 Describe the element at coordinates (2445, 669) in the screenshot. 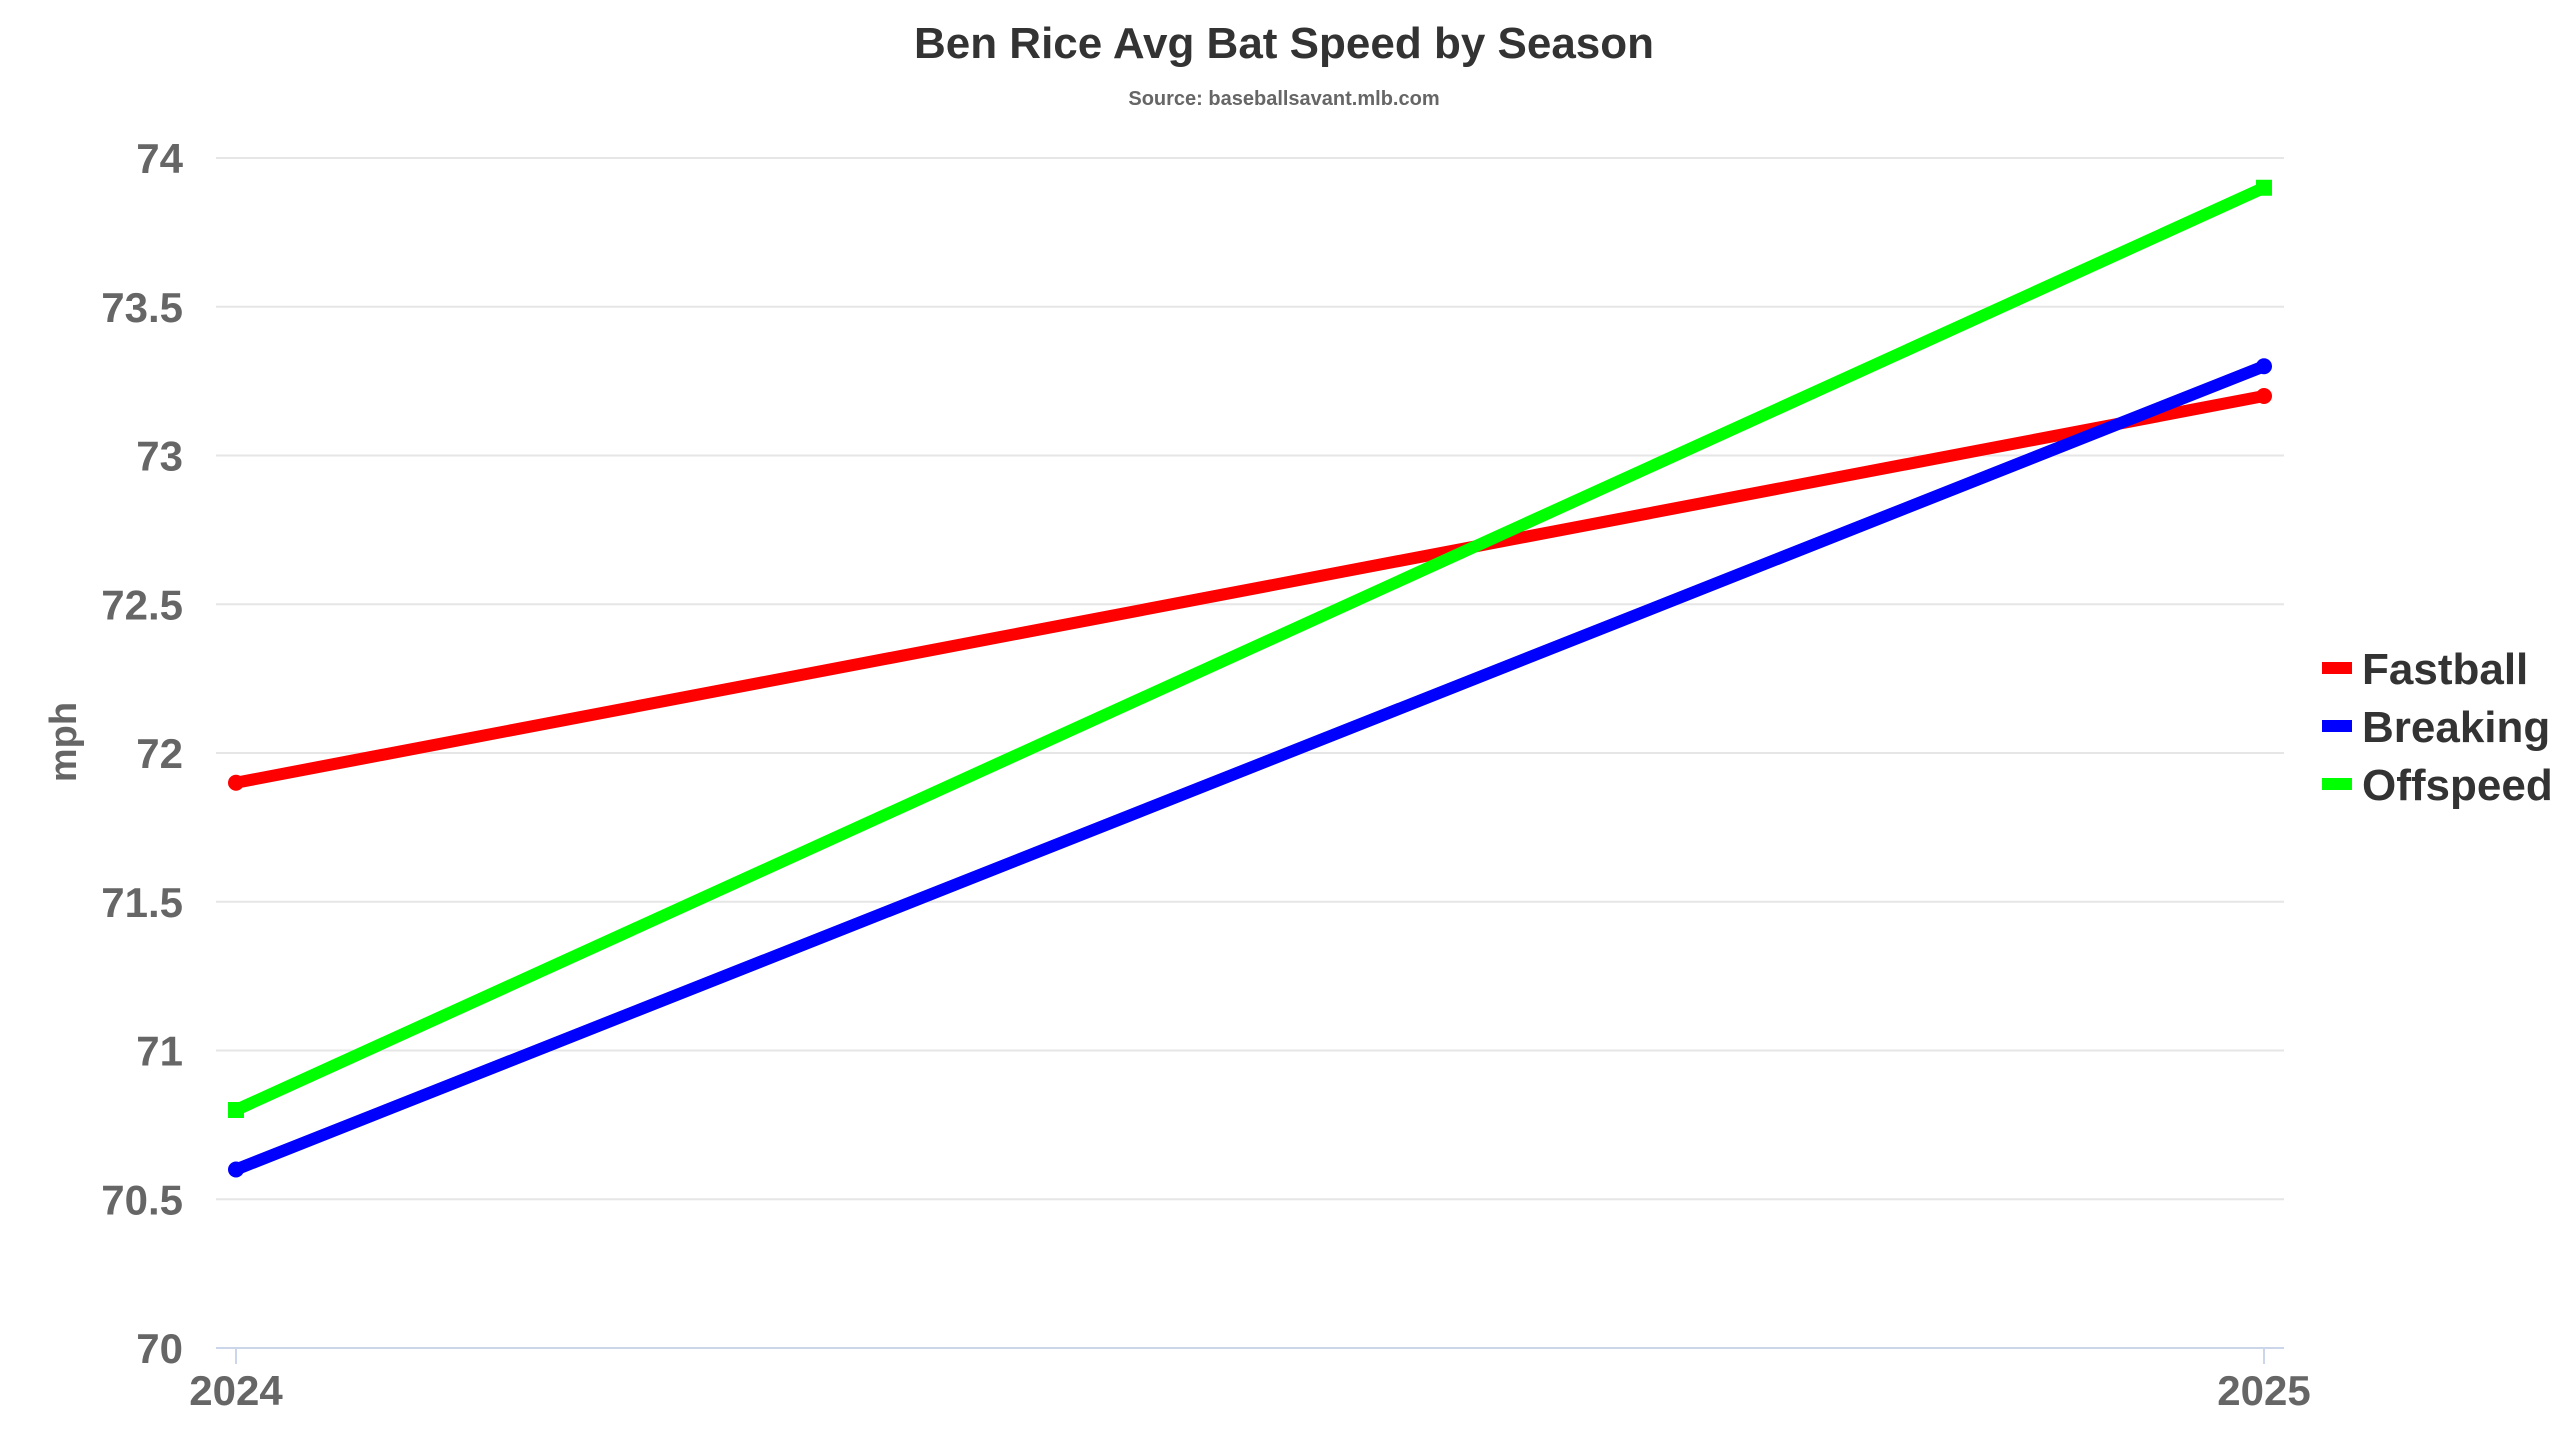

I see `legend-label: Fastball` at that location.